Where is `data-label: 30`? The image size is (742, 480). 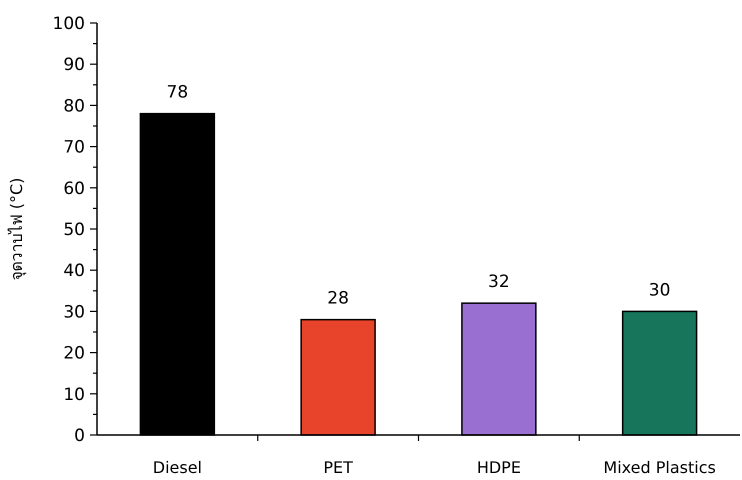
data-label: 30 is located at coordinates (659, 290).